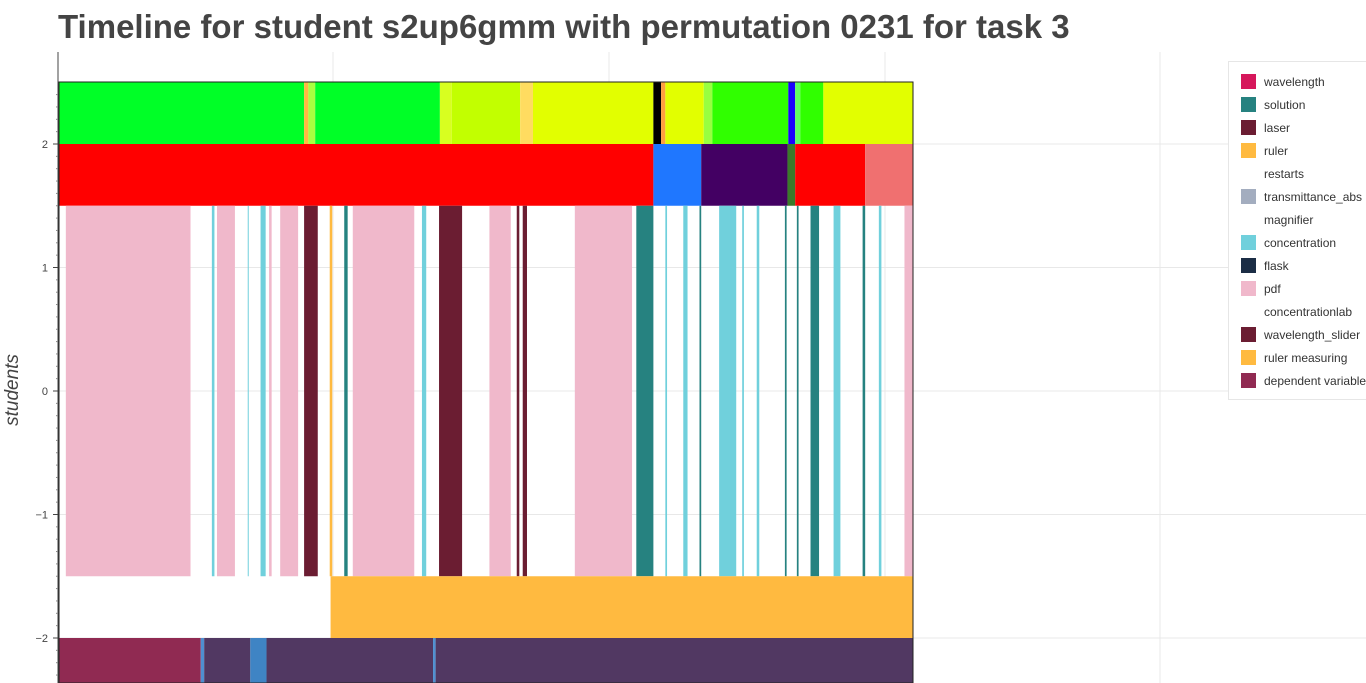  I want to click on legend-label: wavelength, so click(1294, 81).